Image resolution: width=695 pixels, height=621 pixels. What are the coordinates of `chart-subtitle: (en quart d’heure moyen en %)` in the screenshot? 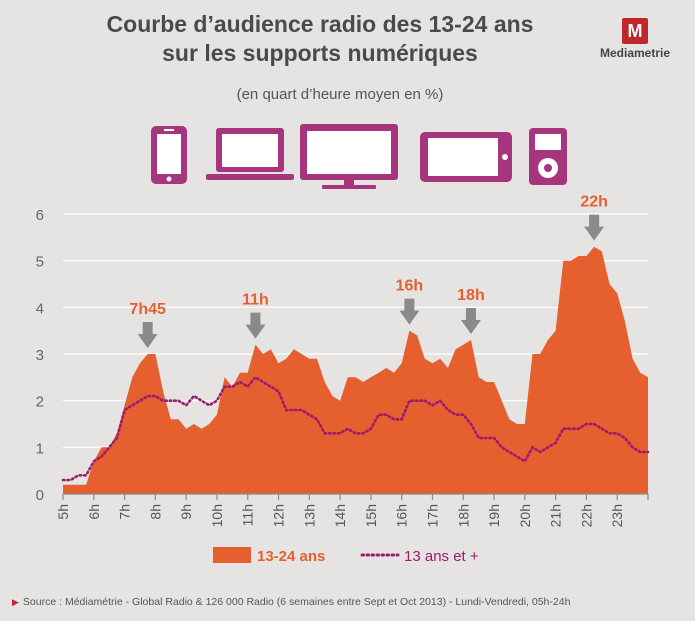 It's located at (340, 94).